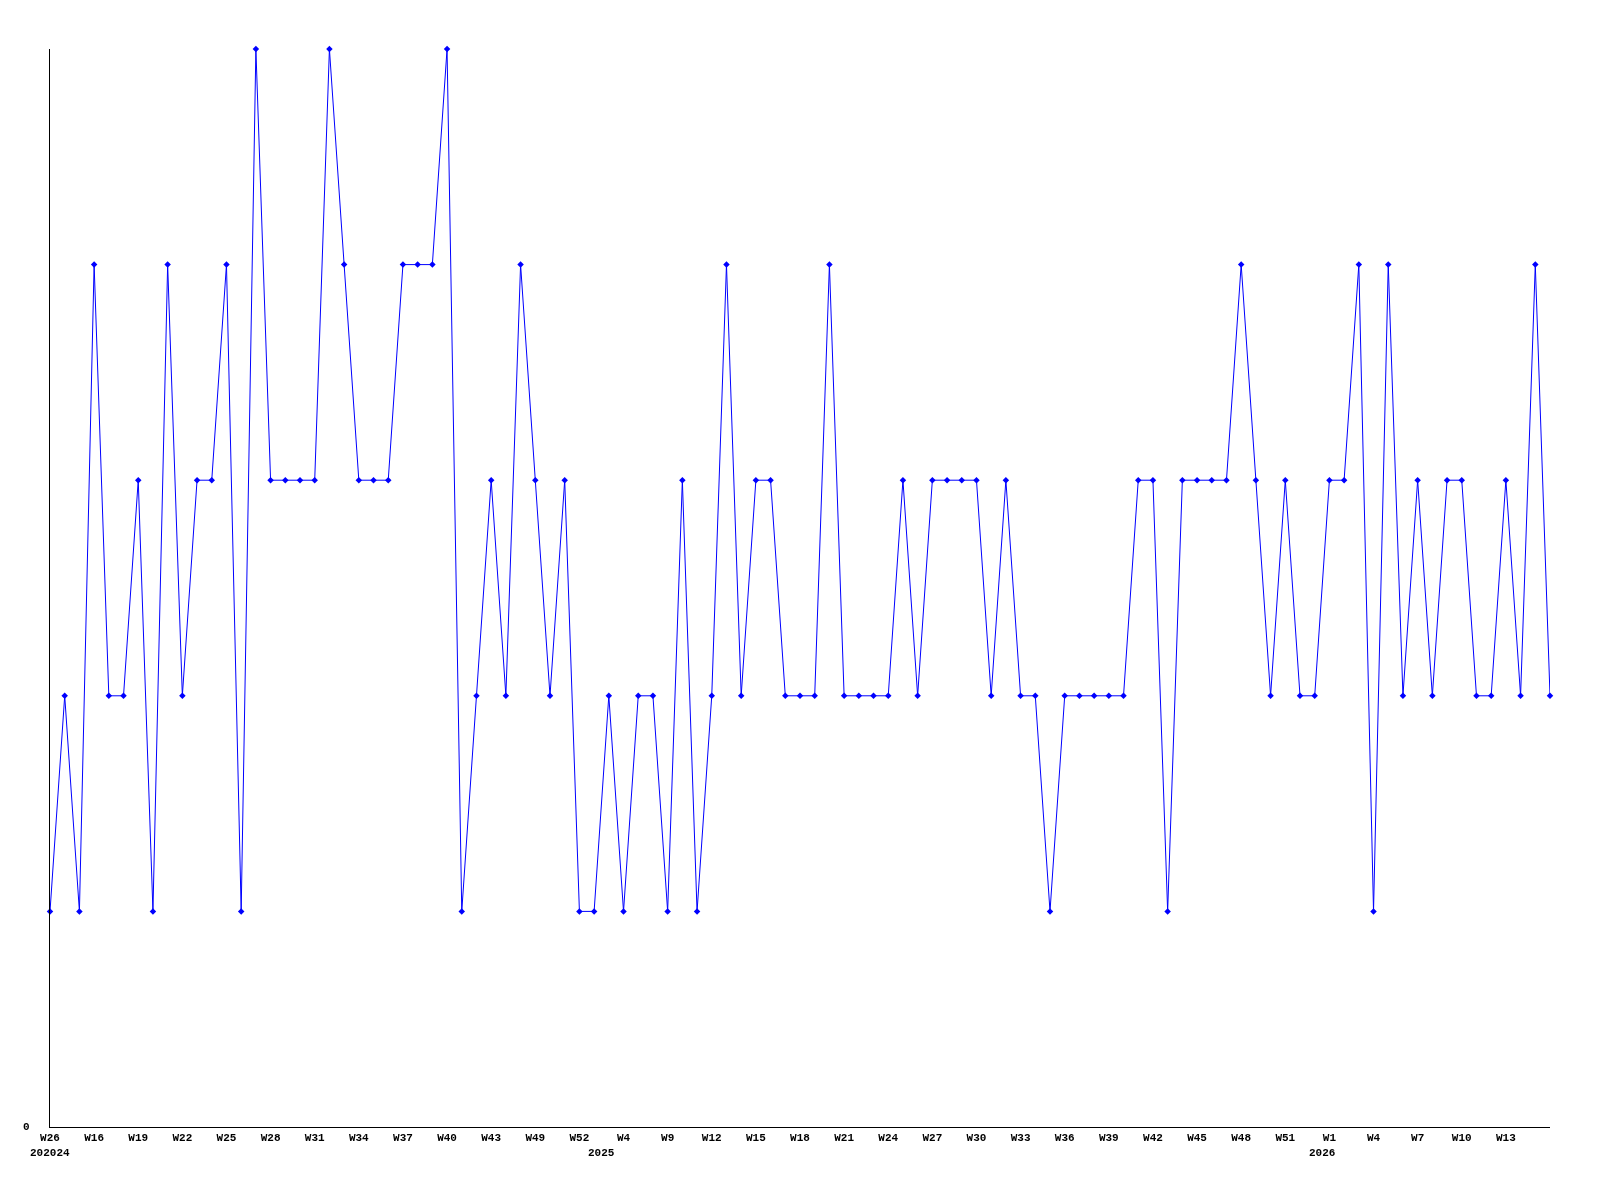 This screenshot has height=1200, width=1600. What do you see at coordinates (1322, 1153) in the screenshot?
I see `text: 2026` at bounding box center [1322, 1153].